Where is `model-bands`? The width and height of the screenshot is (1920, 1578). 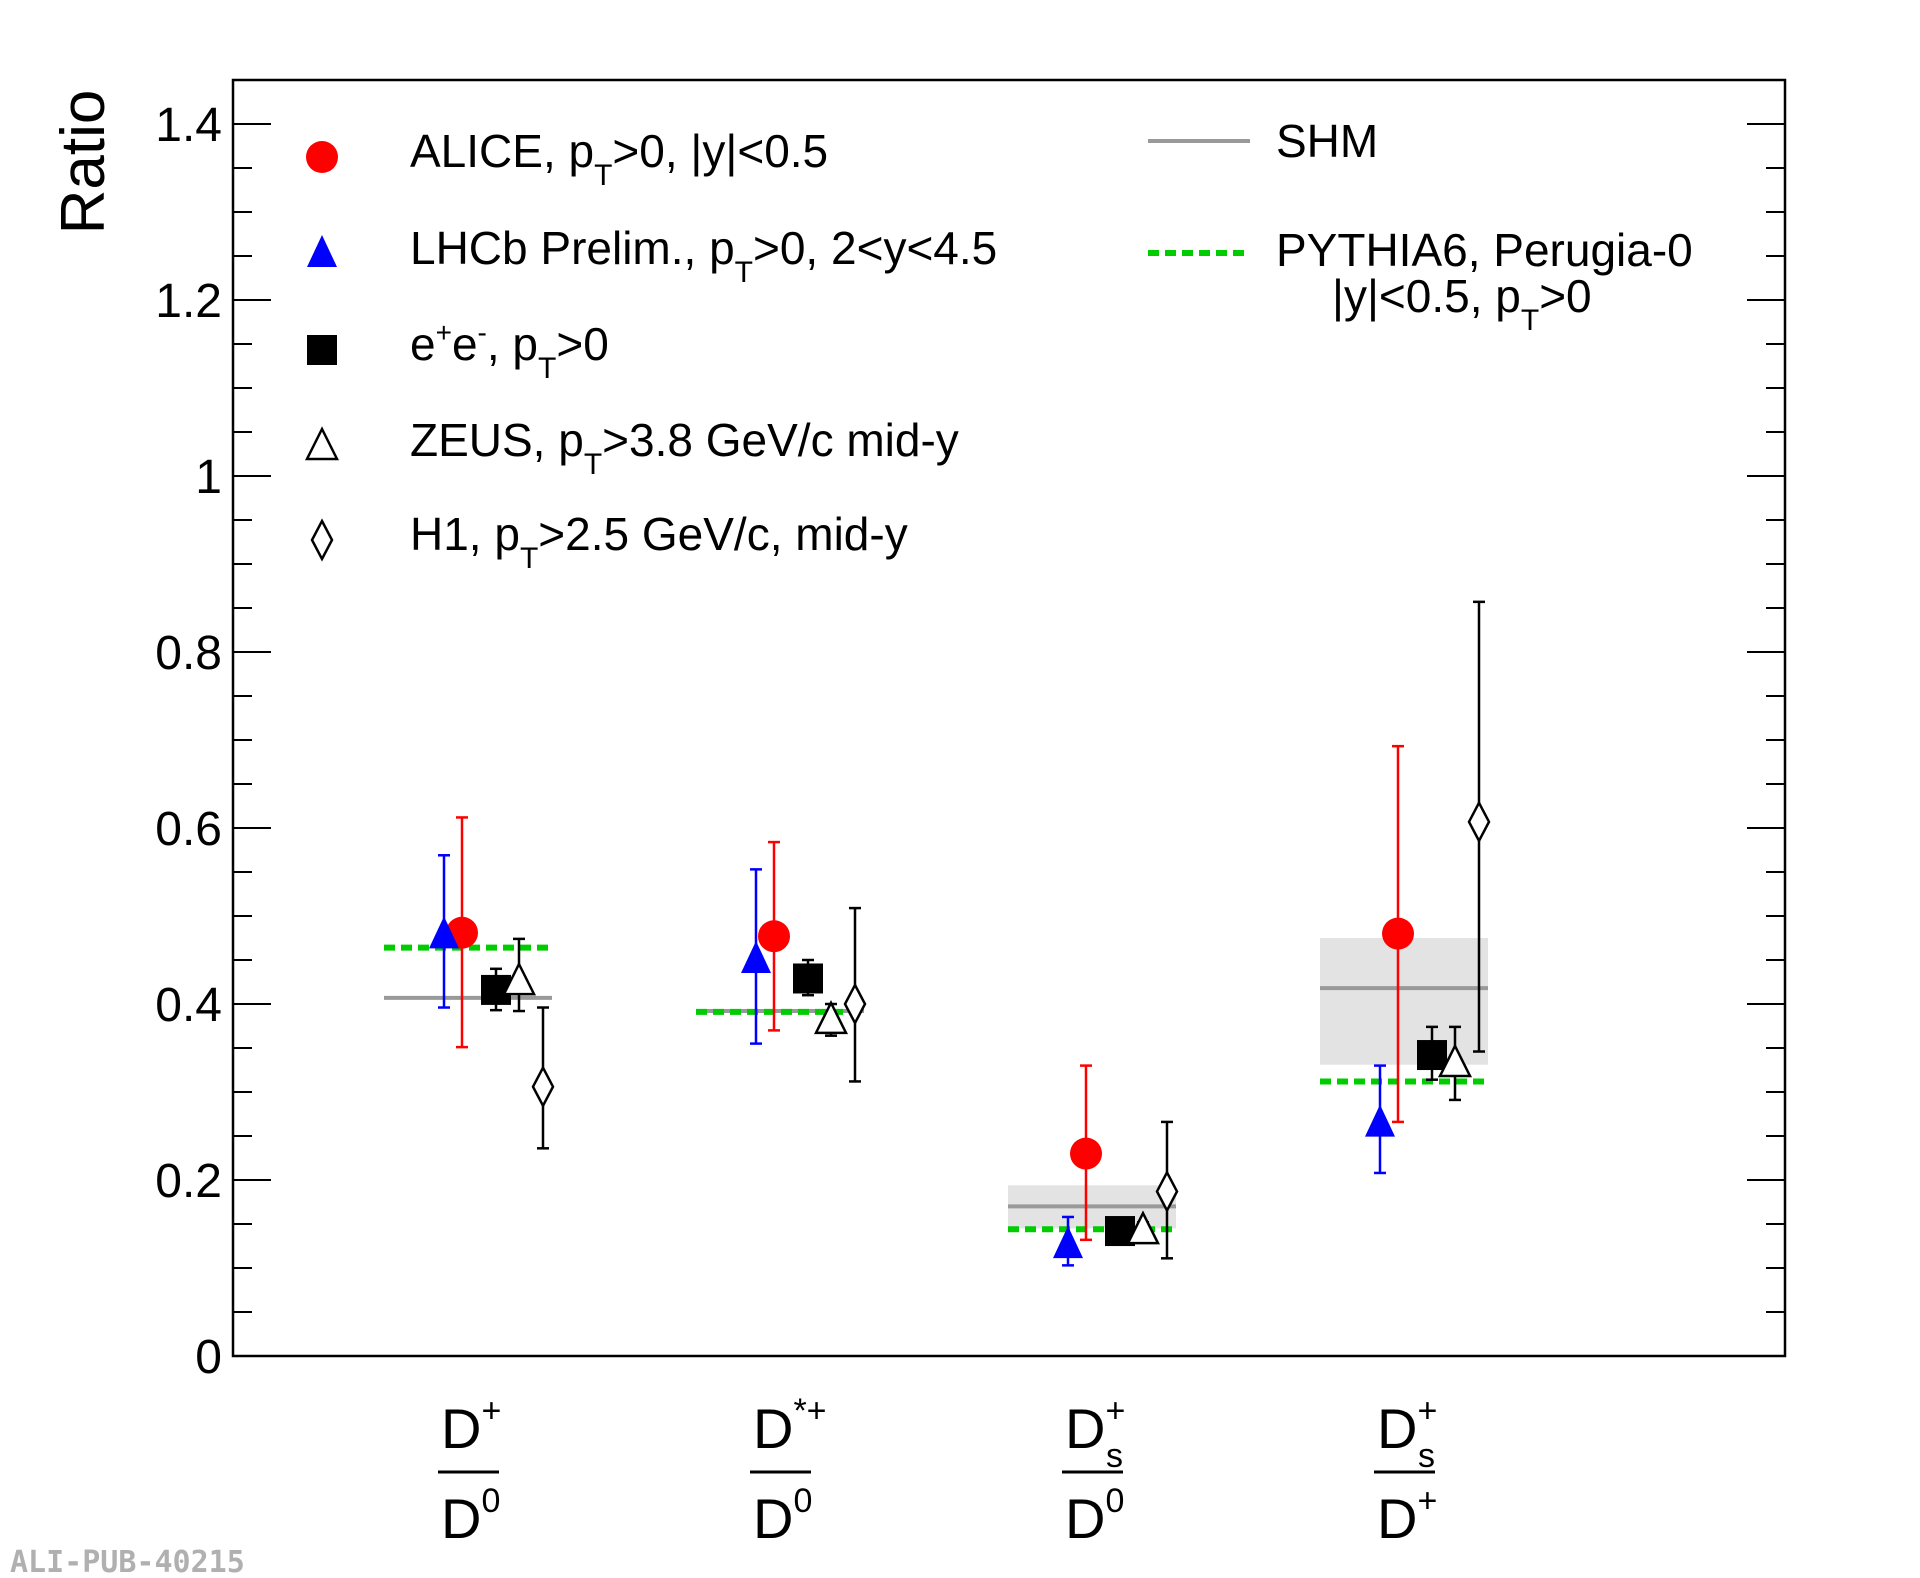 model-bands is located at coordinates (1248, 1083).